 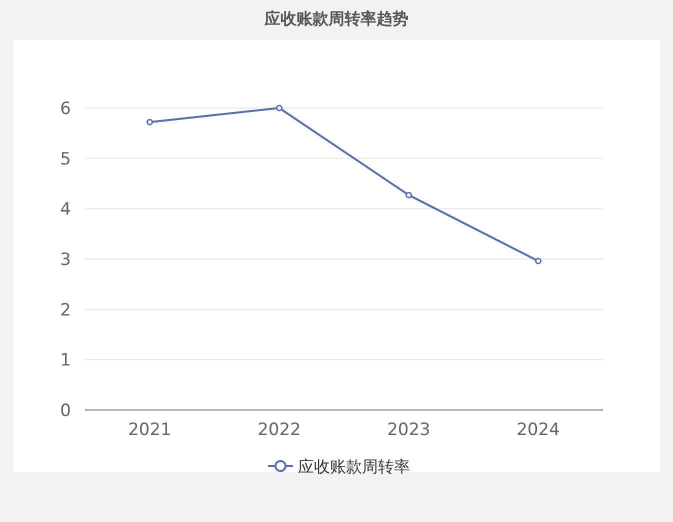 I want to click on legend-label: 应收账款周转率, so click(x=354, y=466).